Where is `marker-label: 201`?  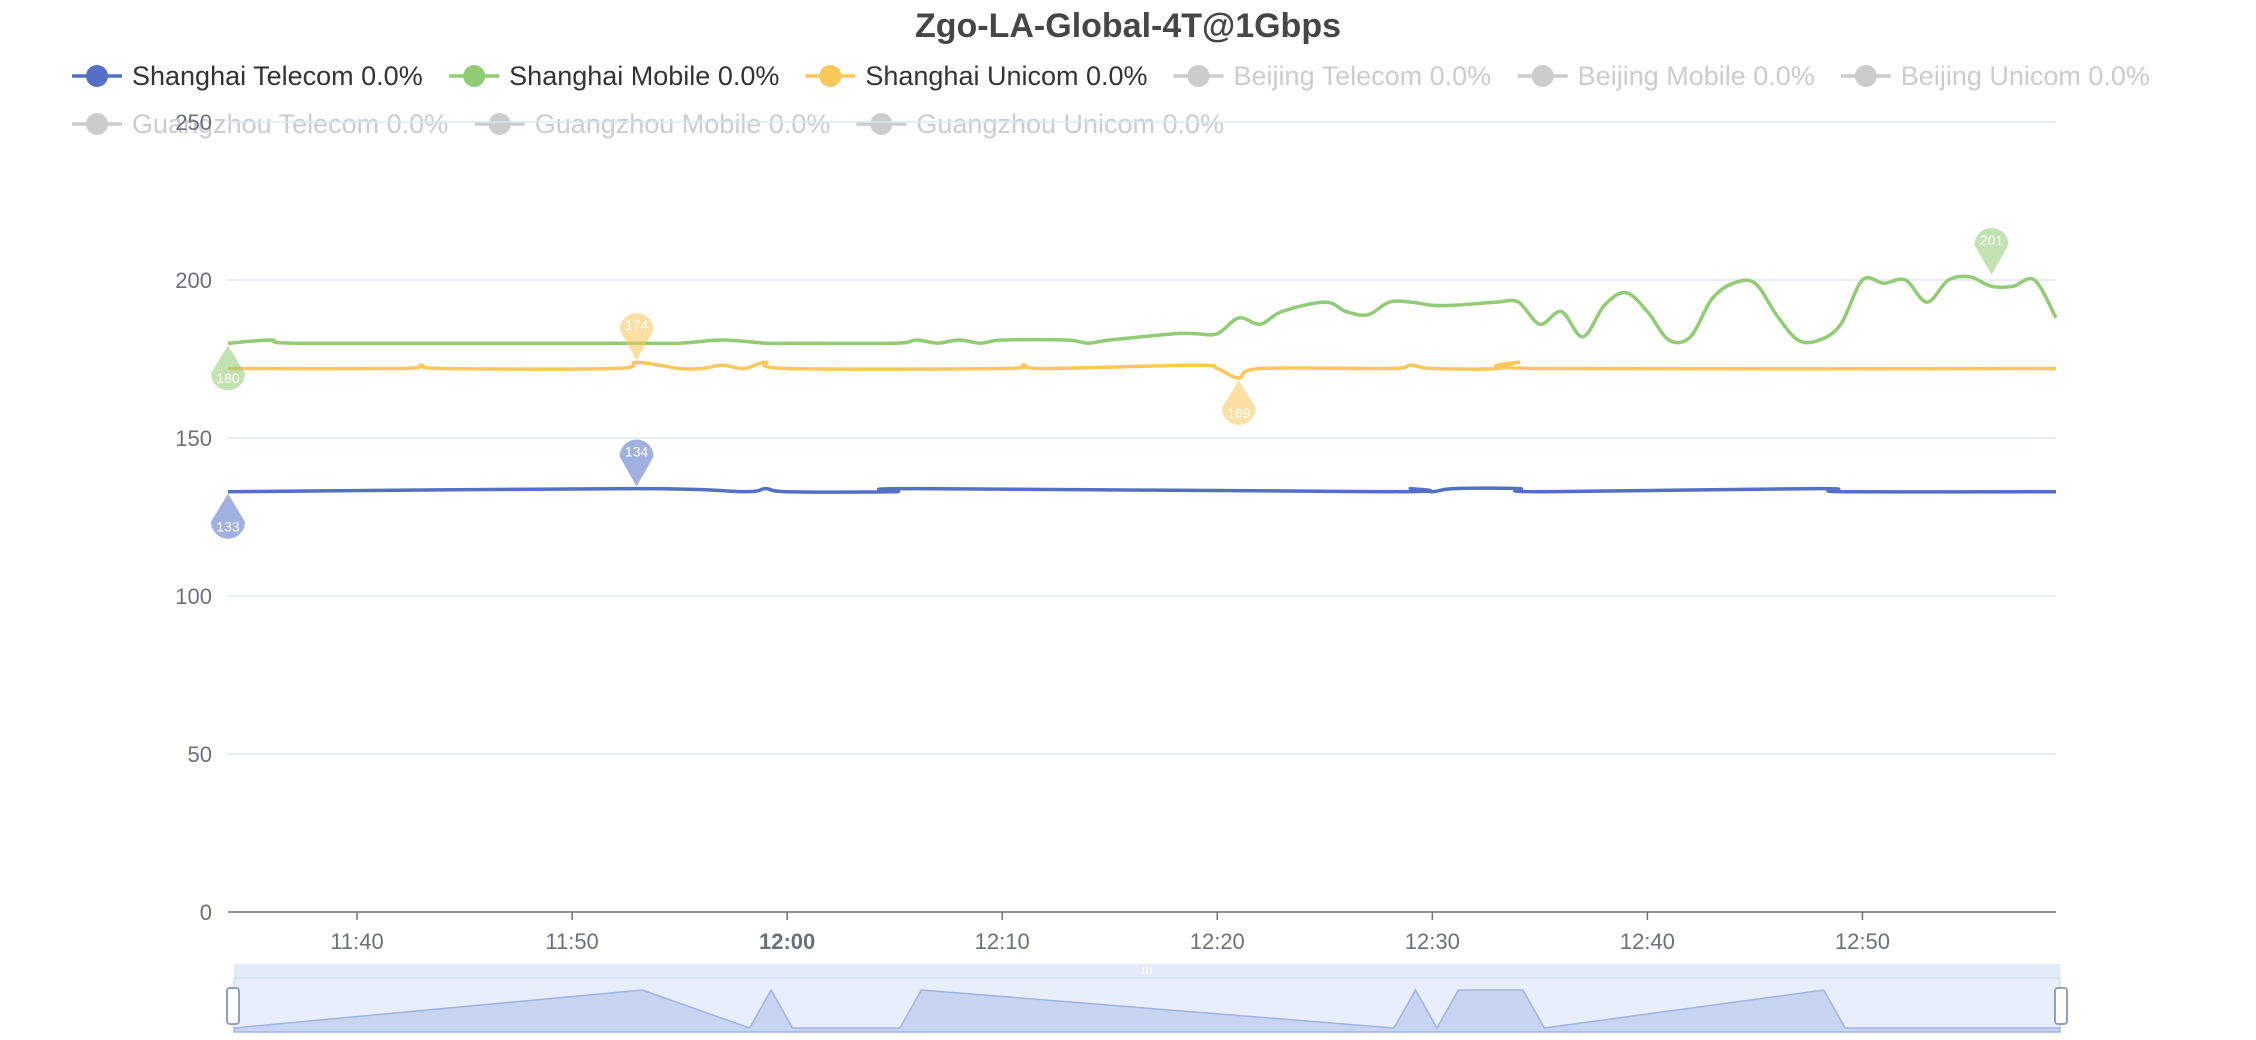
marker-label: 201 is located at coordinates (1992, 240).